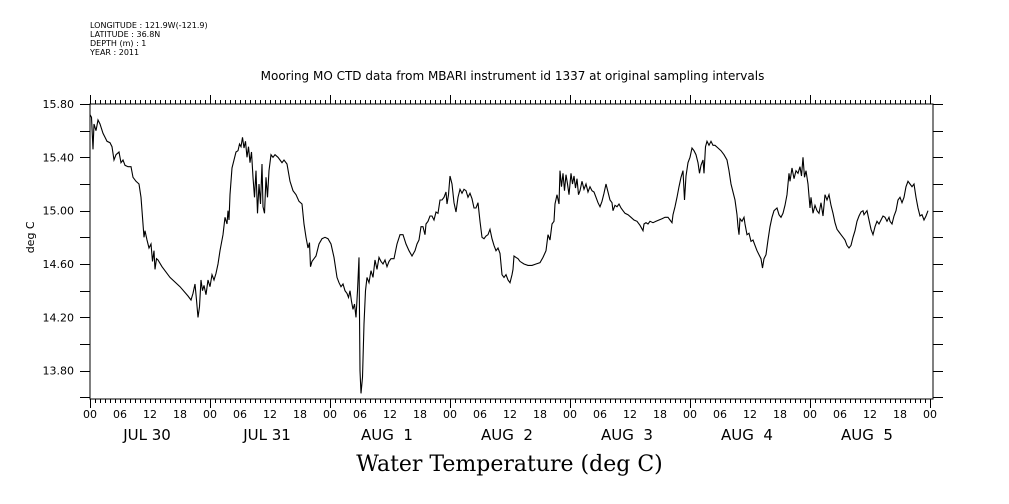 The image size is (1009, 504). What do you see at coordinates (146, 435) in the screenshot?
I see `x-day-label: JUL 30` at bounding box center [146, 435].